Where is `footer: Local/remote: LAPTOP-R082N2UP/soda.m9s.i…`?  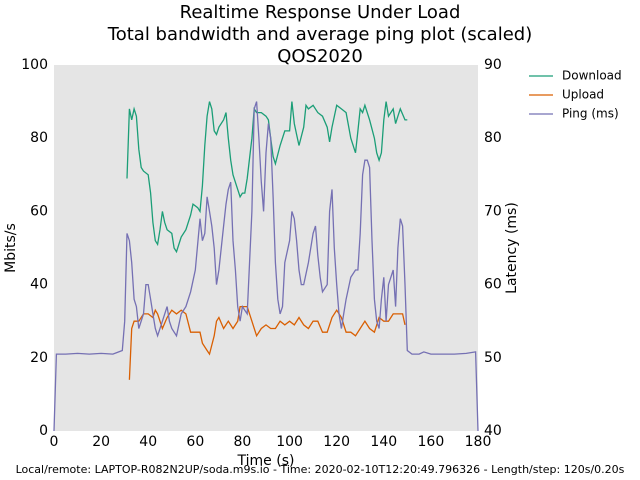 footer: Local/remote: LAPTOP-R082N2UP/soda.m9s.i… is located at coordinates (320, 469).